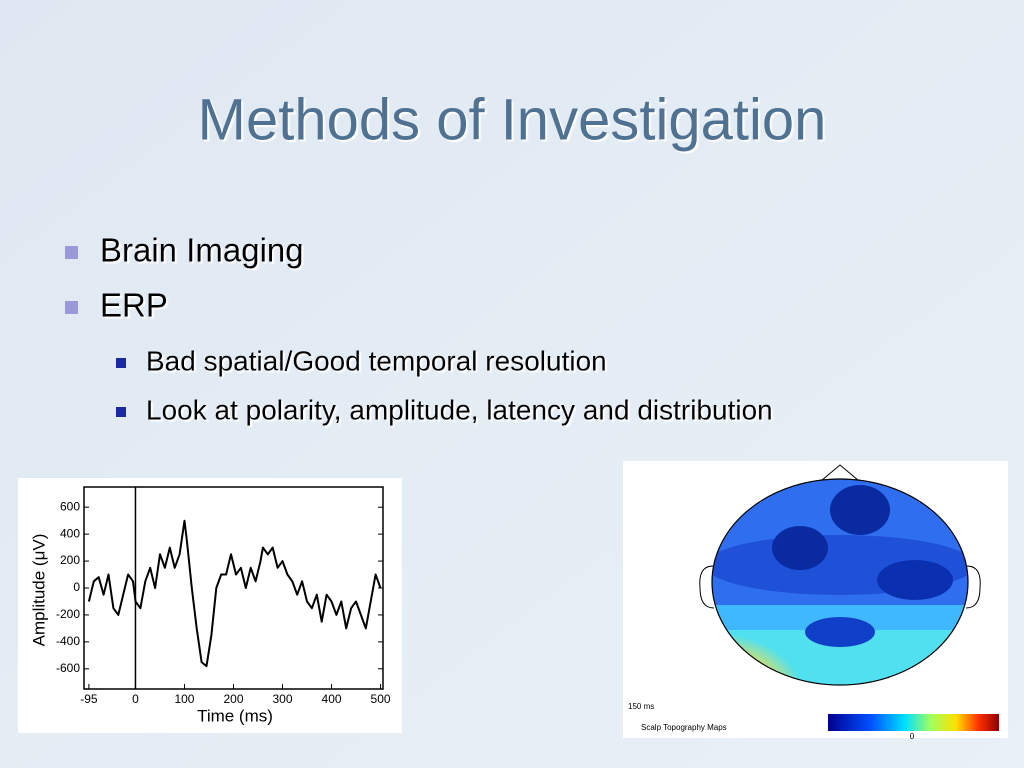 This screenshot has width=1024, height=768. Describe the element at coordinates (89, 699) in the screenshot. I see `x-tick-label: -95` at that location.